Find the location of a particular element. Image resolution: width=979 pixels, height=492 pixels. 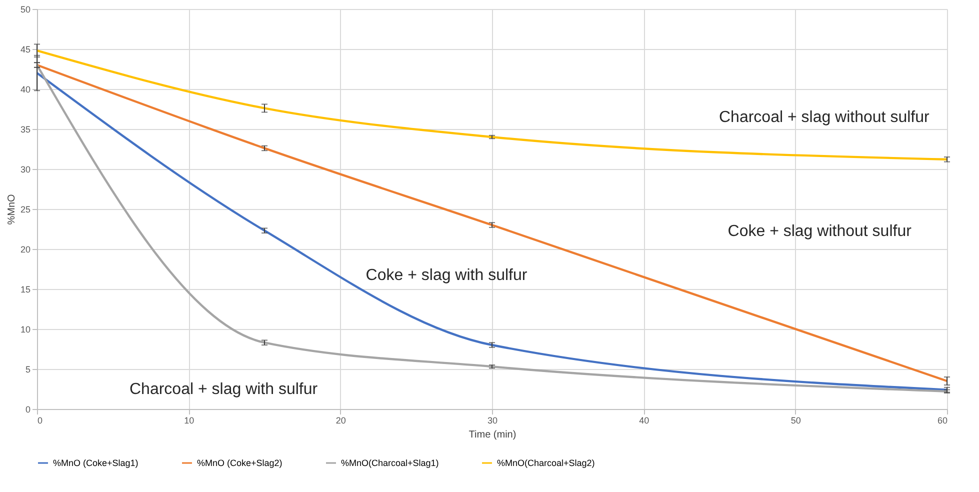

y-tick-label: 20 is located at coordinates (25, 249).